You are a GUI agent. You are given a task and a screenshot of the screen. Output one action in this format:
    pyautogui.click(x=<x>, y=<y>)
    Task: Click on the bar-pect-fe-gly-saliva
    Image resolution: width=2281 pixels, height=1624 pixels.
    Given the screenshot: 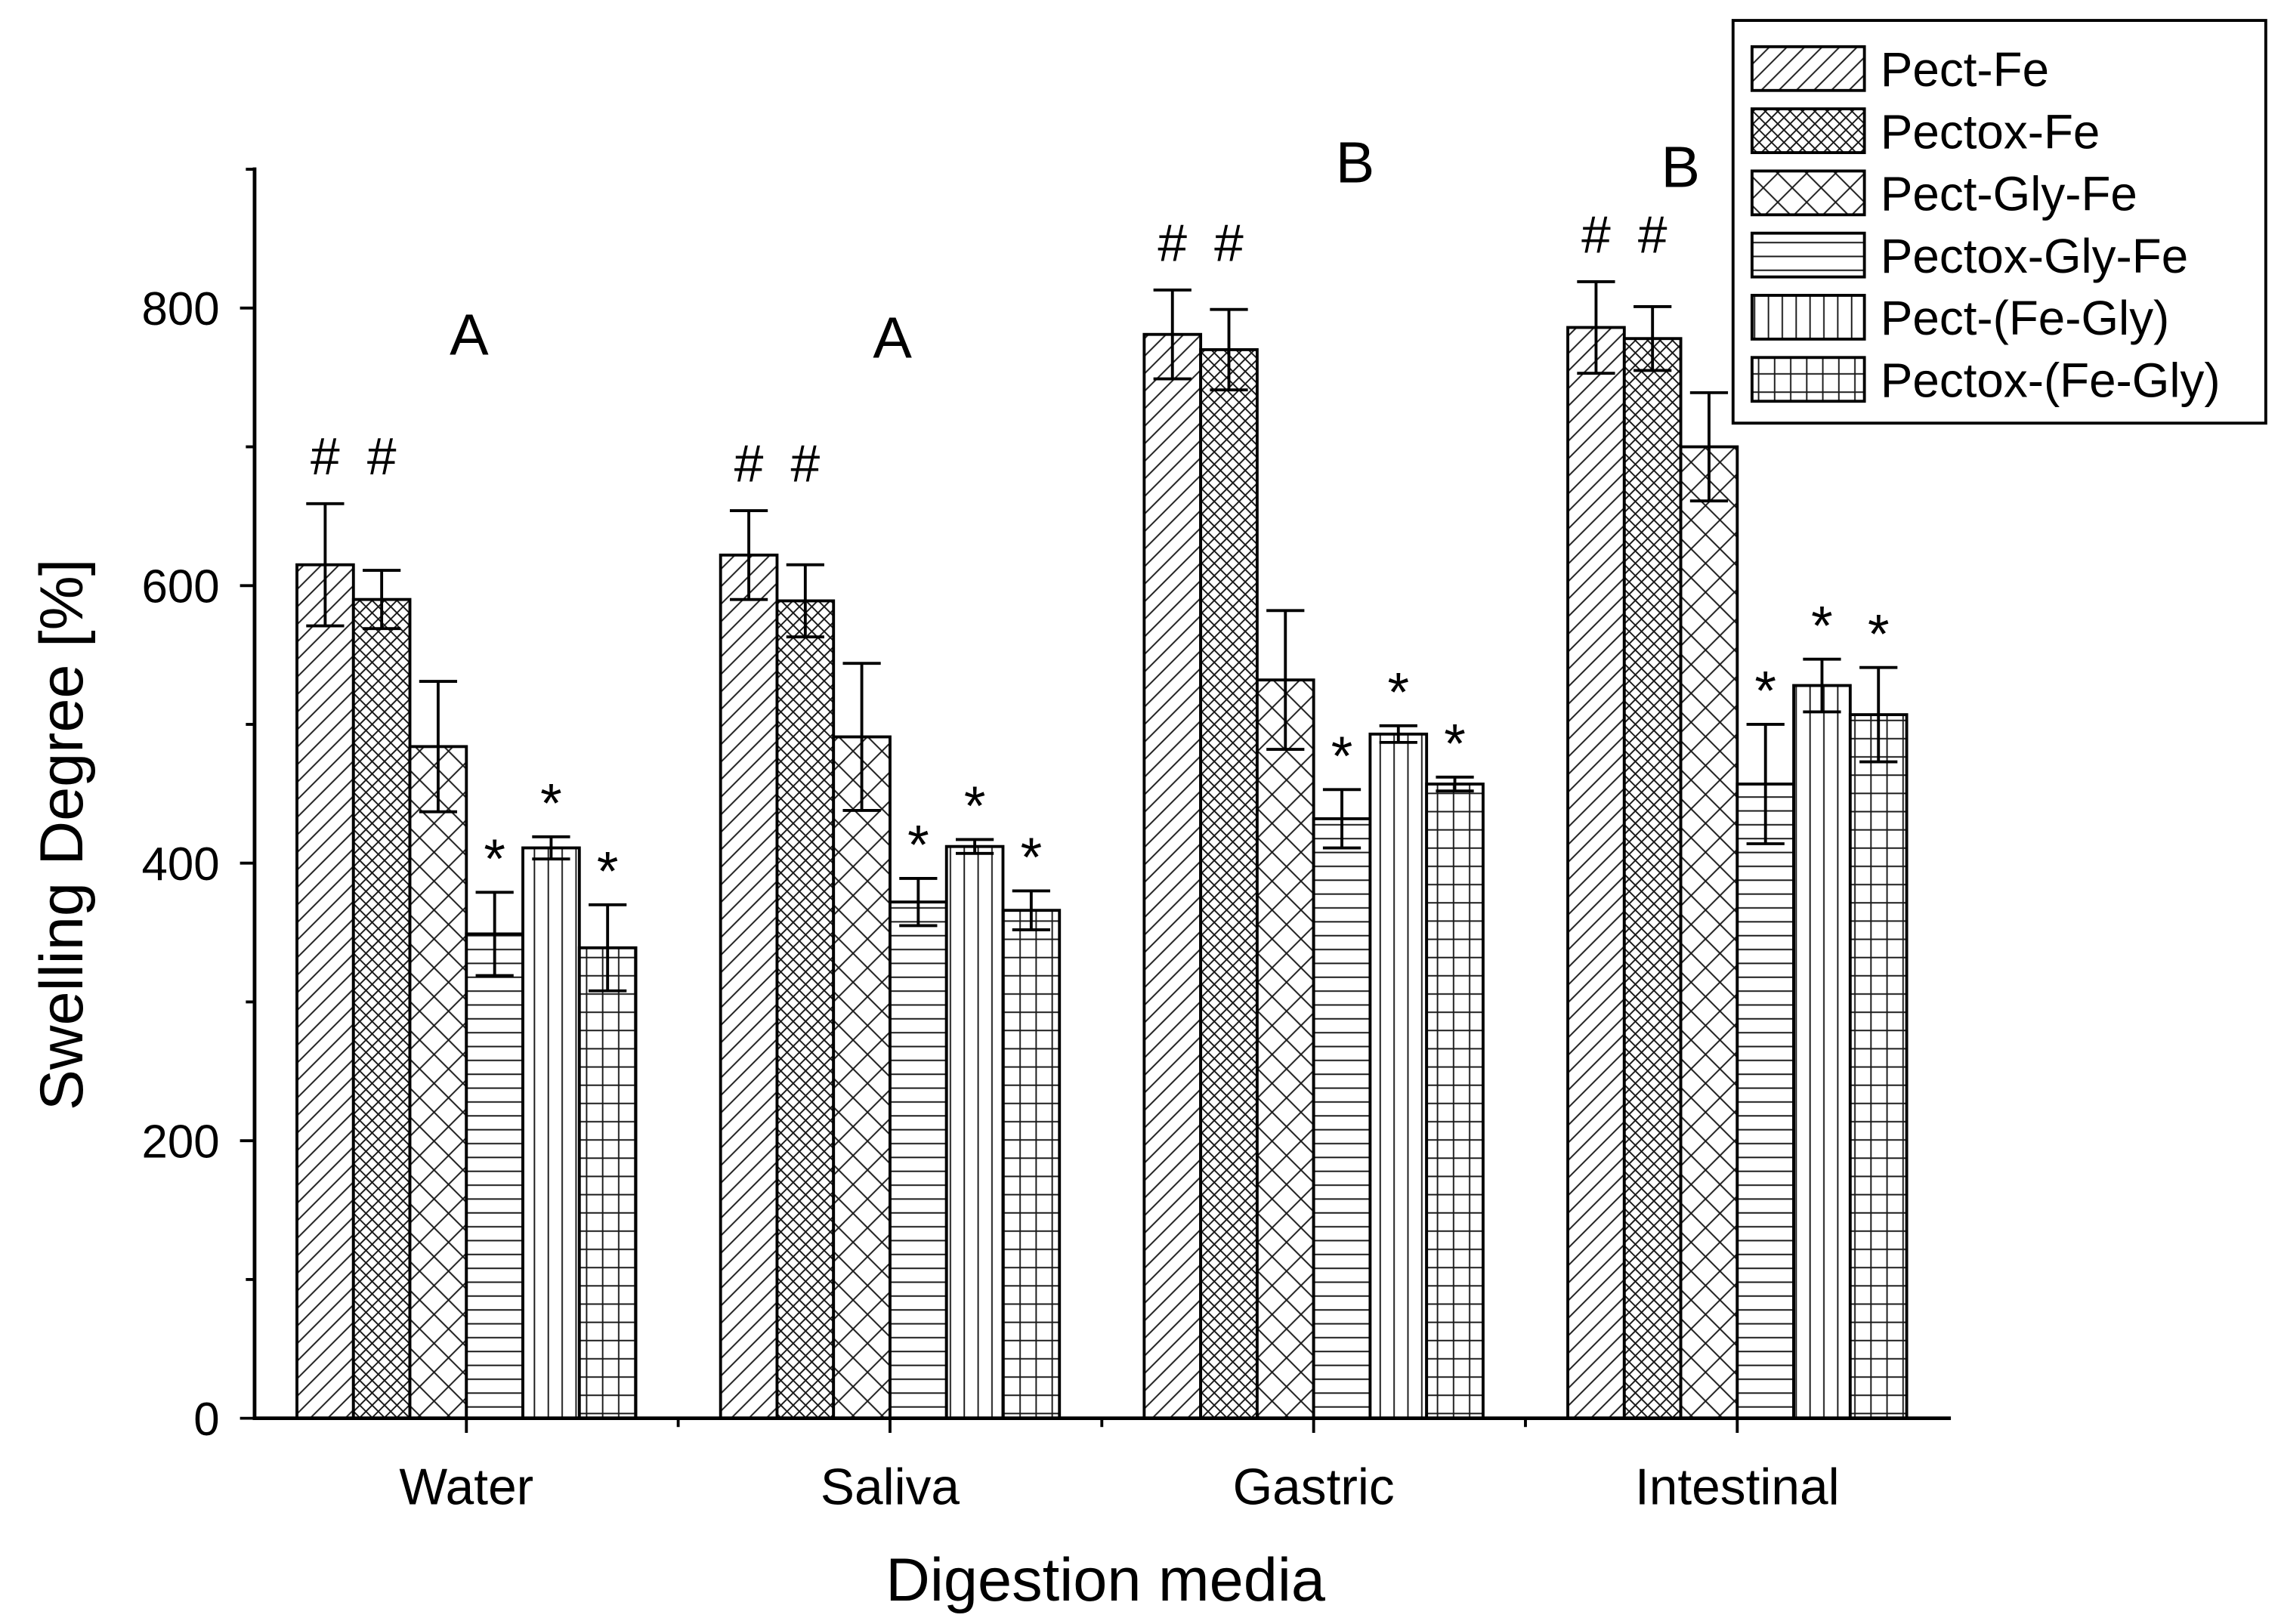 What is the action you would take?
    pyautogui.click(x=975, y=1132)
    